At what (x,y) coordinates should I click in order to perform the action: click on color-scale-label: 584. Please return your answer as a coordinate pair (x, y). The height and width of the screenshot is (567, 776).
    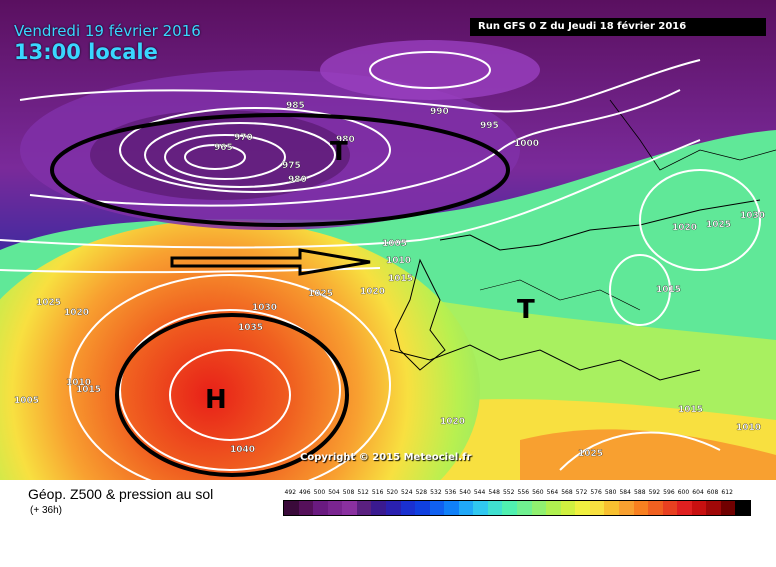
    Looking at the image, I should click on (625, 492).